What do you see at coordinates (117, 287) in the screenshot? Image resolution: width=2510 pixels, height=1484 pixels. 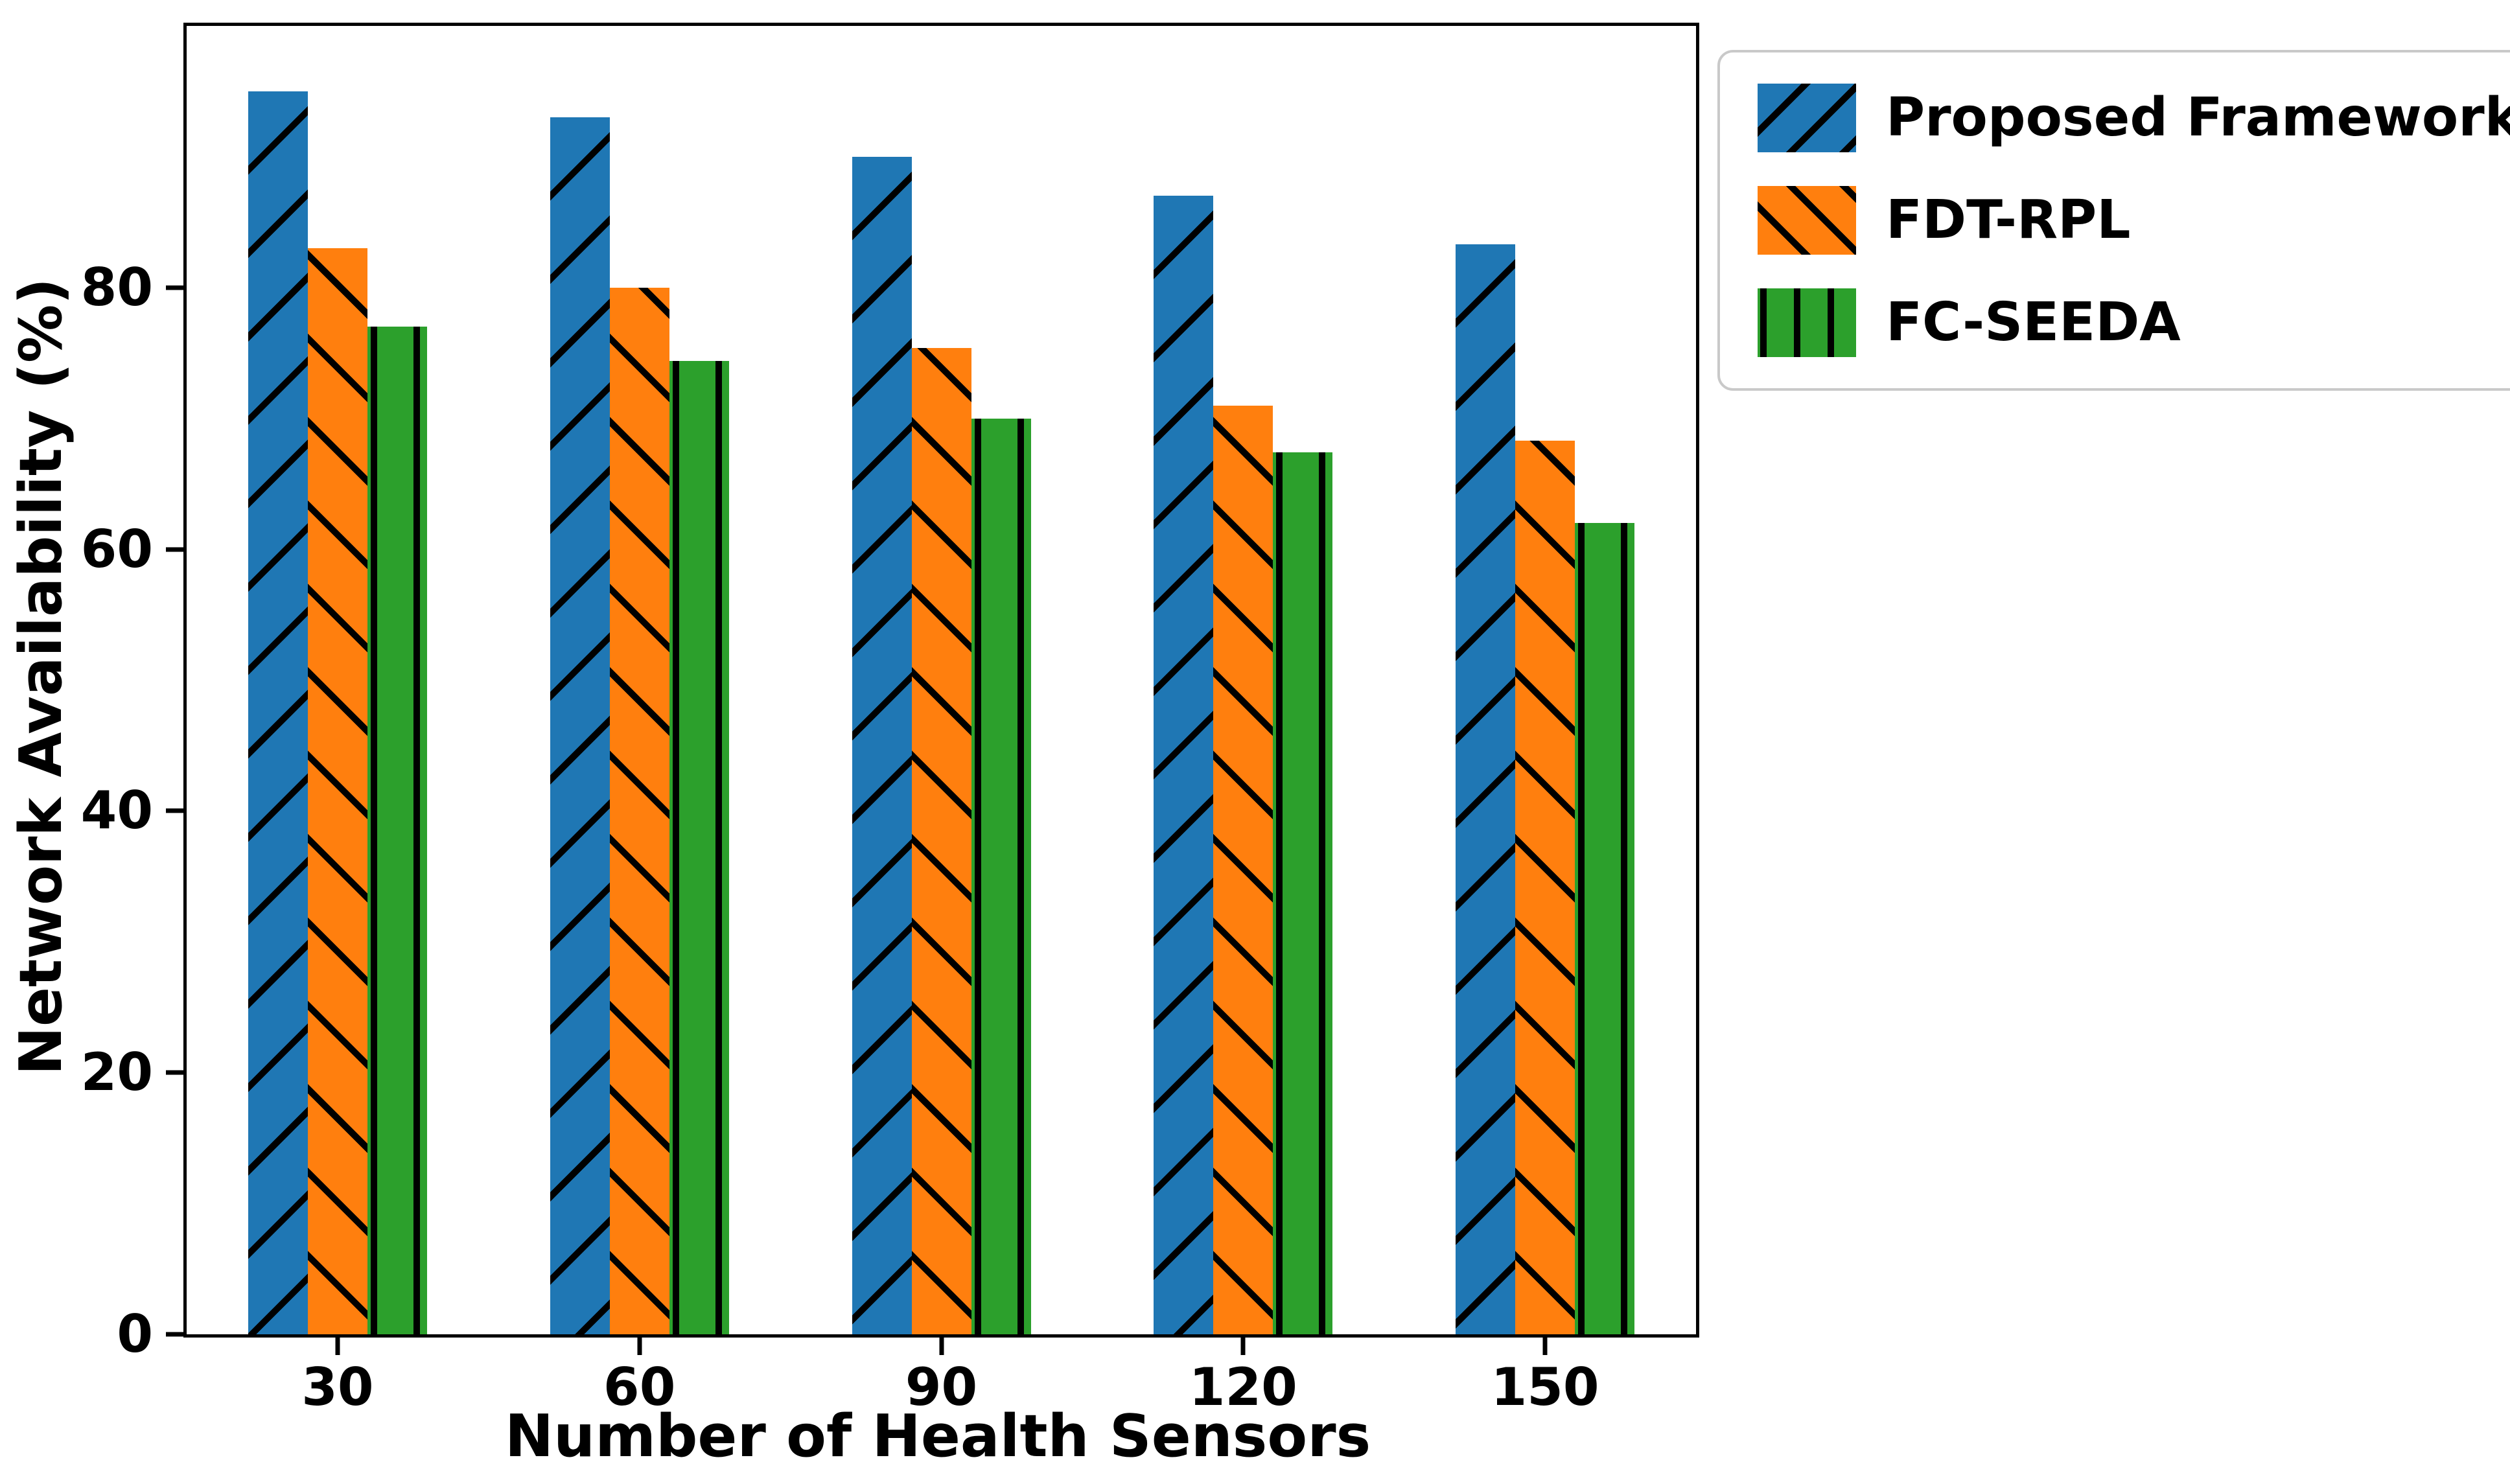 I see `y-tick-label: 80` at bounding box center [117, 287].